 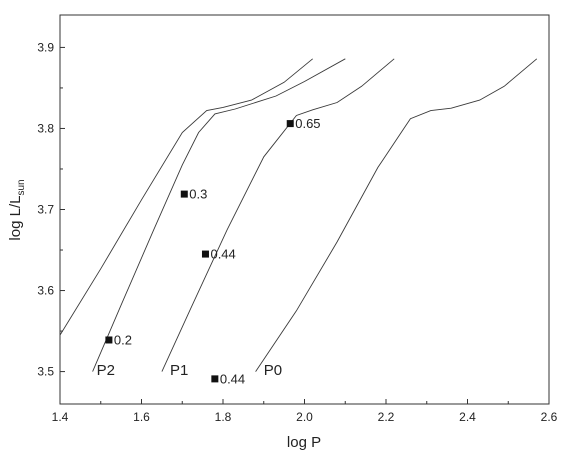 I want to click on curve-label-p2: P2, so click(x=106, y=370).